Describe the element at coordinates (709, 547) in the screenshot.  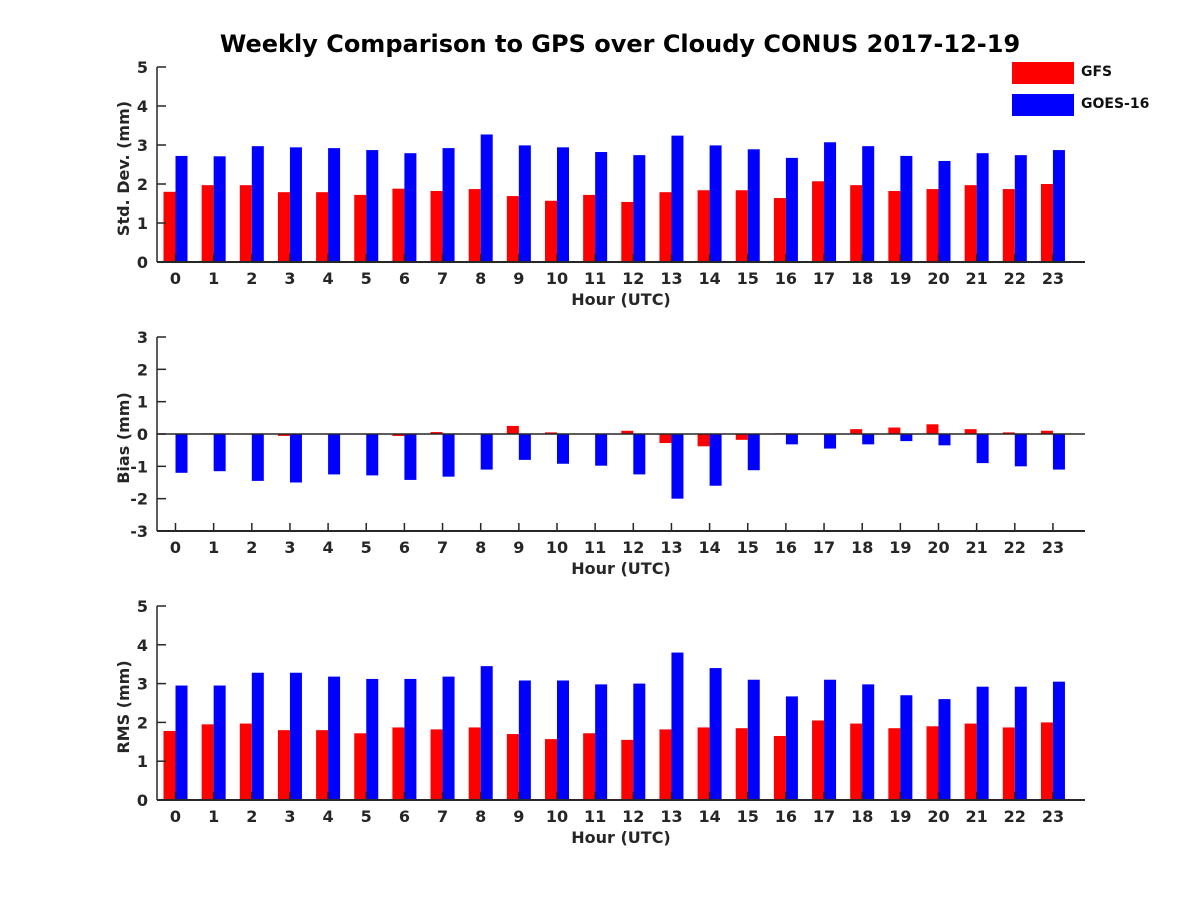
I see `x-tick-label-panel2: 14` at that location.